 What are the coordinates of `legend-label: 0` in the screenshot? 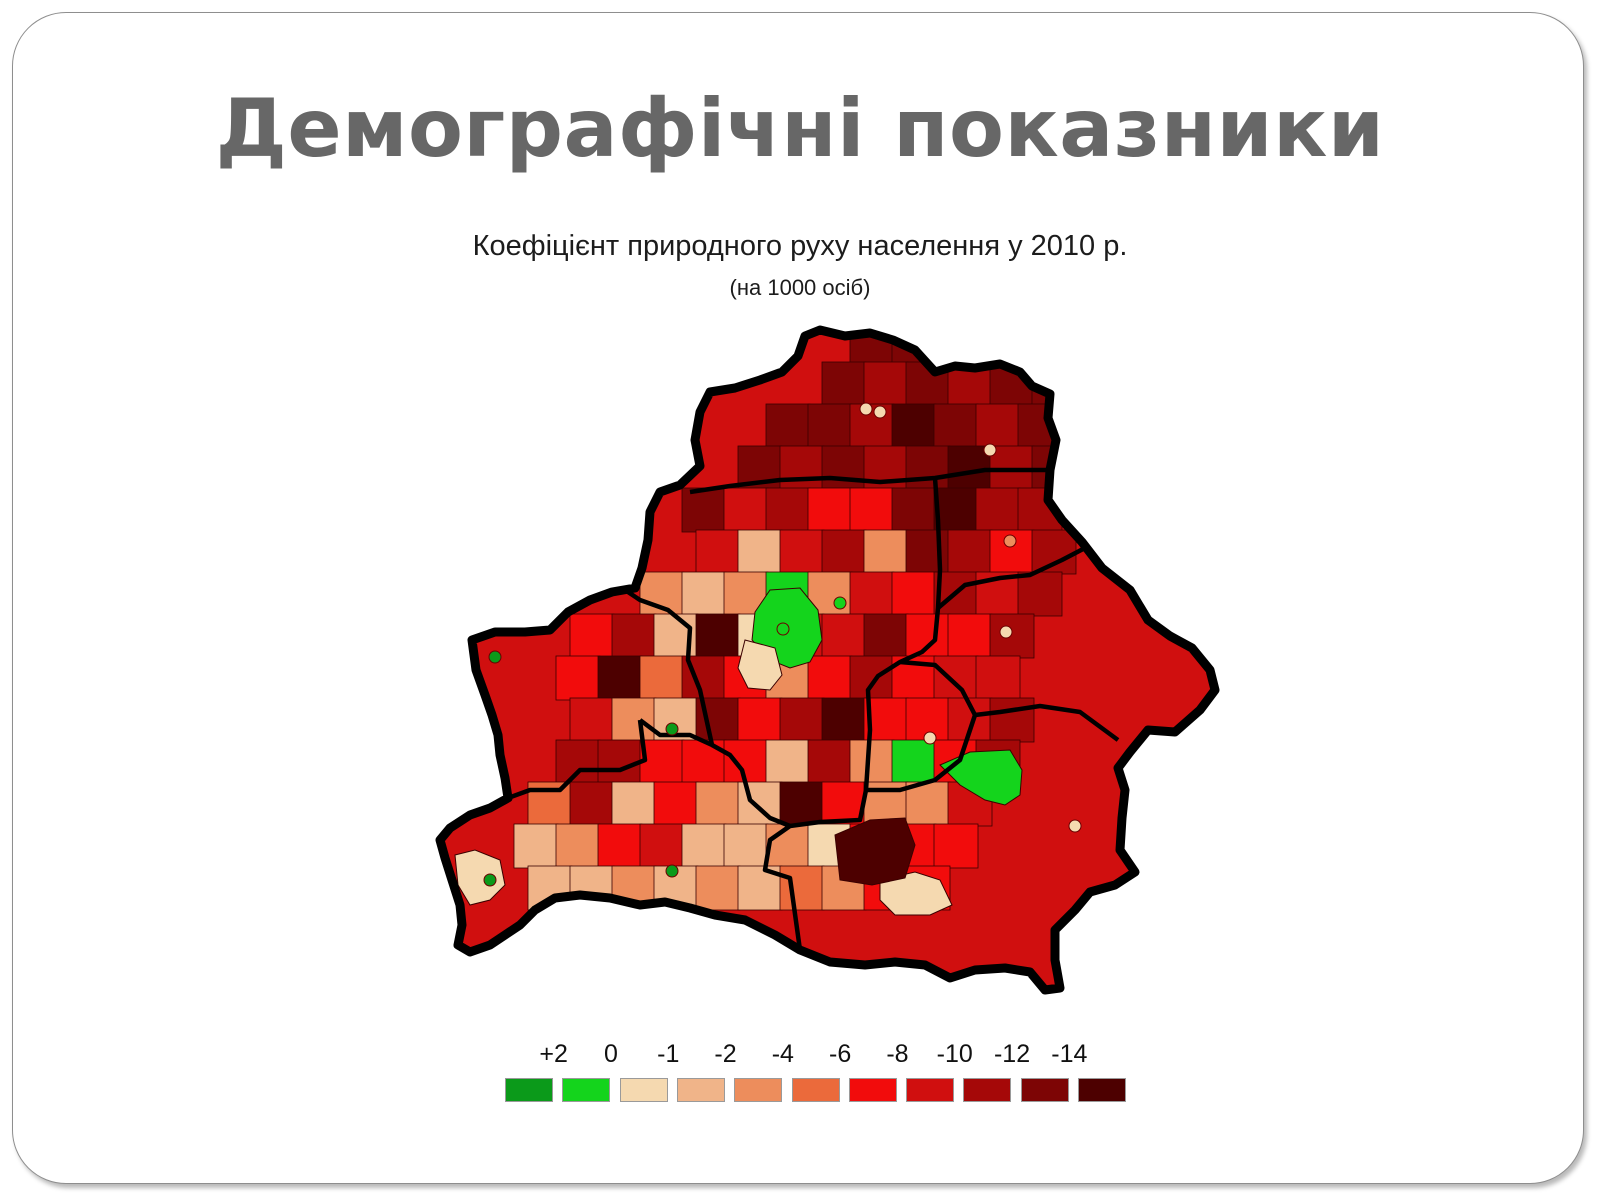 It's located at (610, 1054).